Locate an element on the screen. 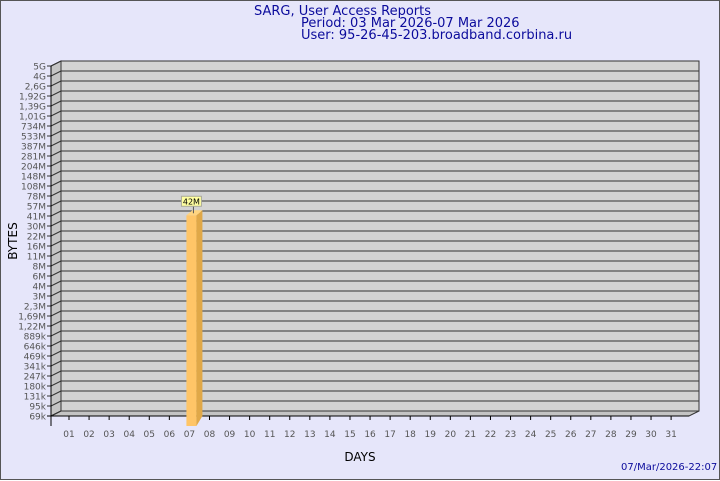  x-tick-label: 25 is located at coordinates (550, 435).